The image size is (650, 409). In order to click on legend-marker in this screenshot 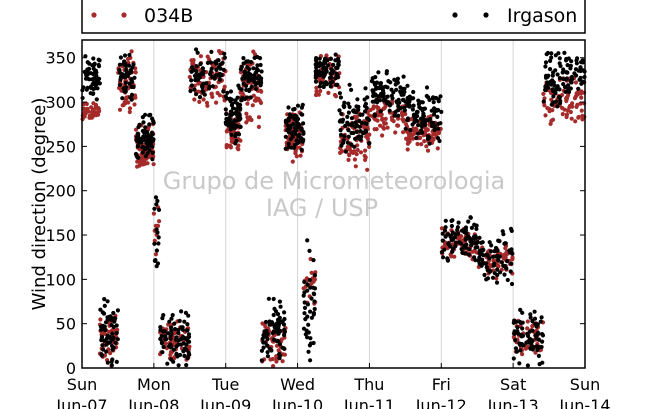, I will do `click(124, 15)`.